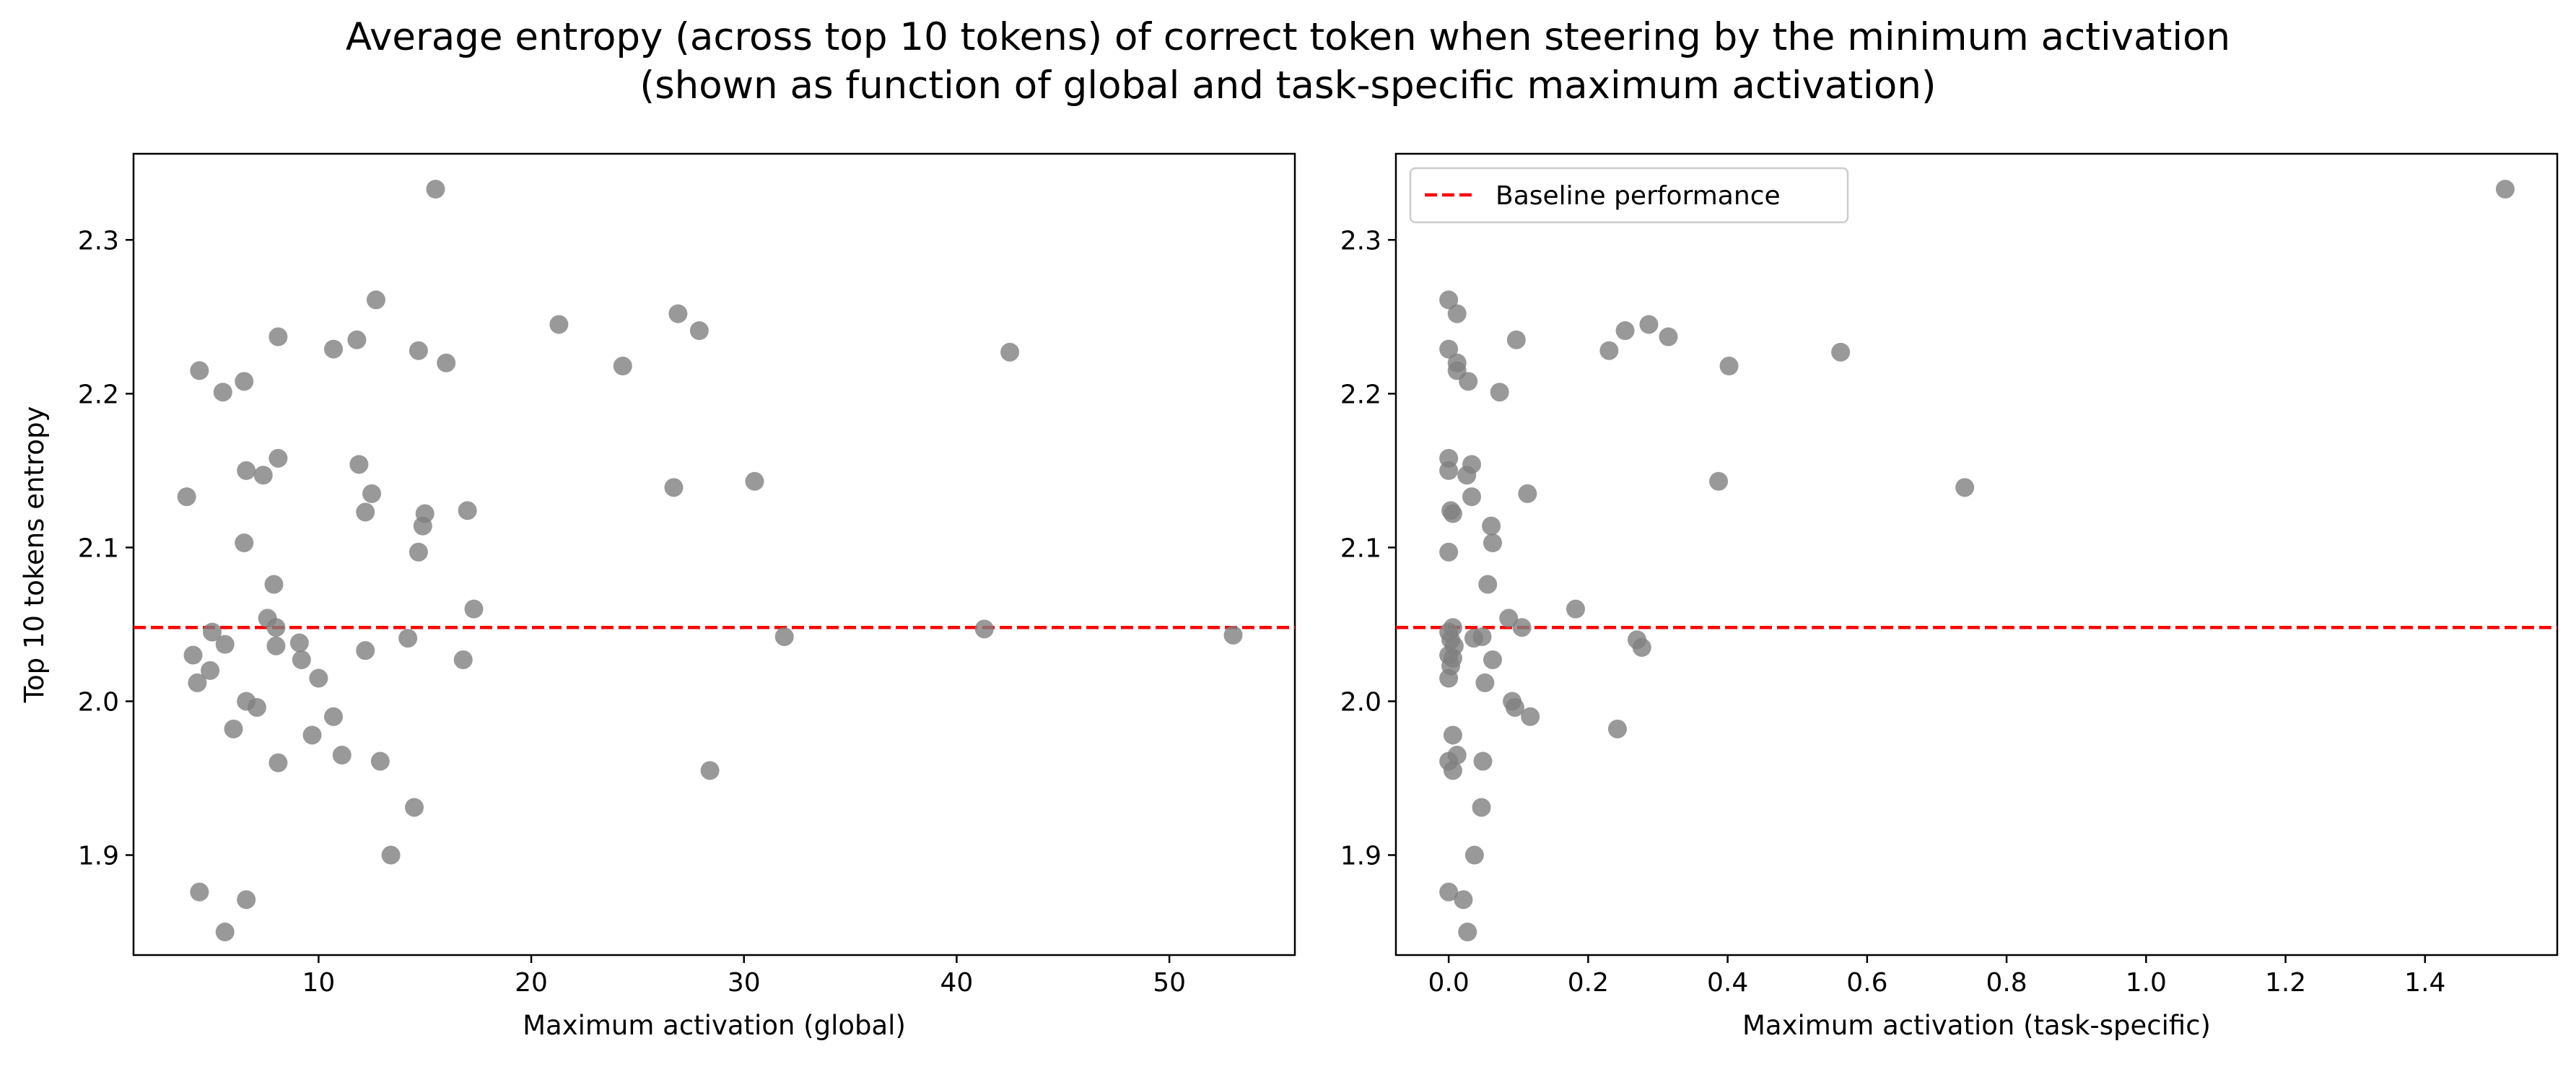 The width and height of the screenshot is (2576, 1072). Describe the element at coordinates (714, 1025) in the screenshot. I see `x-axis-label: Maximum activation (global)` at that location.